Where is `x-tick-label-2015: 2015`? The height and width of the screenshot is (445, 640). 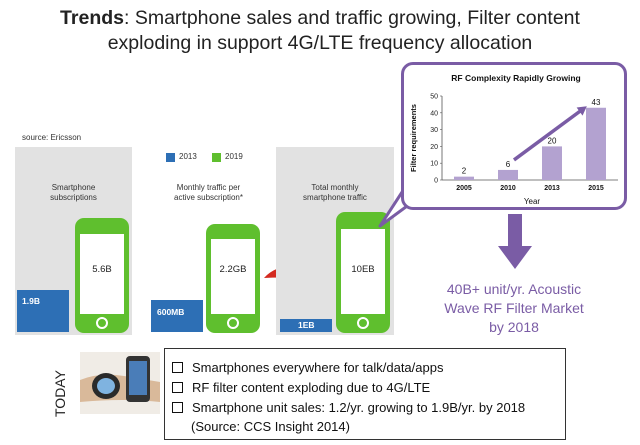
x-tick-label-2015: 2015 is located at coordinates (596, 188).